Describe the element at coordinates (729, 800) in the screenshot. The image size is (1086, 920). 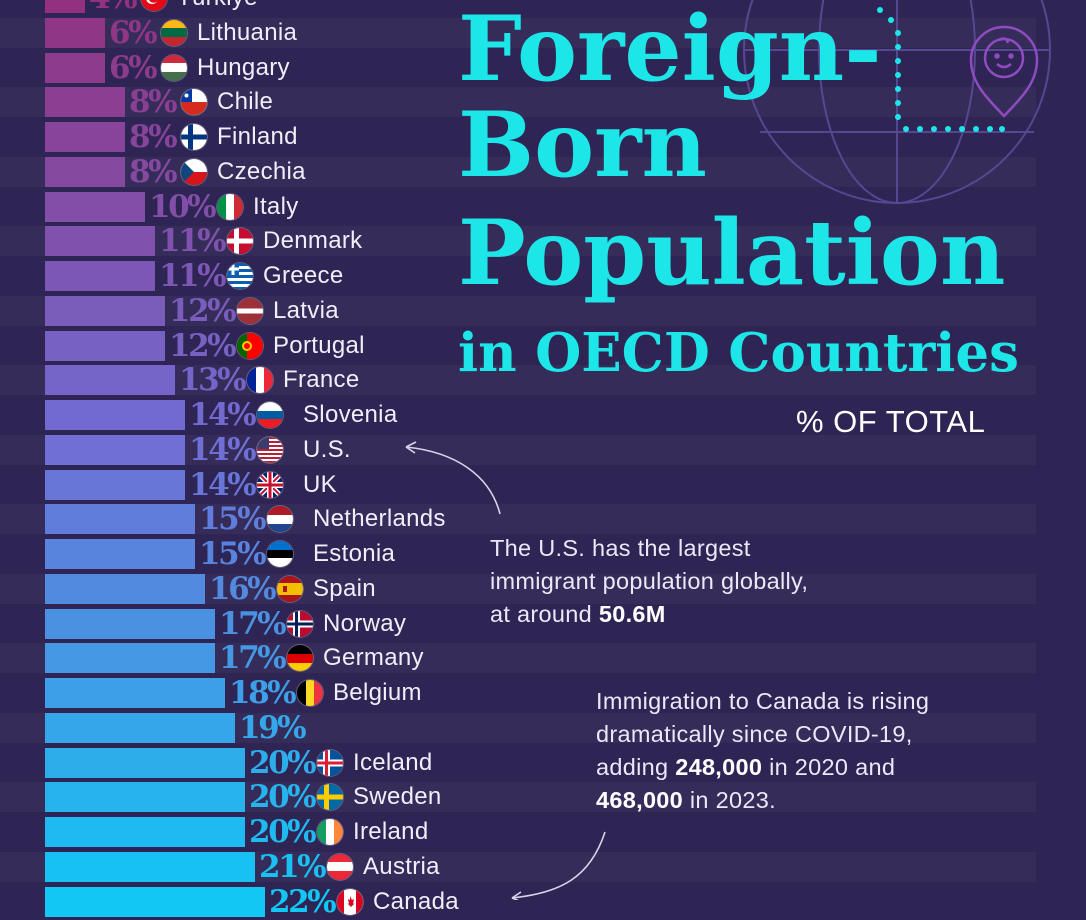
I see `annotation-canada-text-3: in 2023.` at that location.